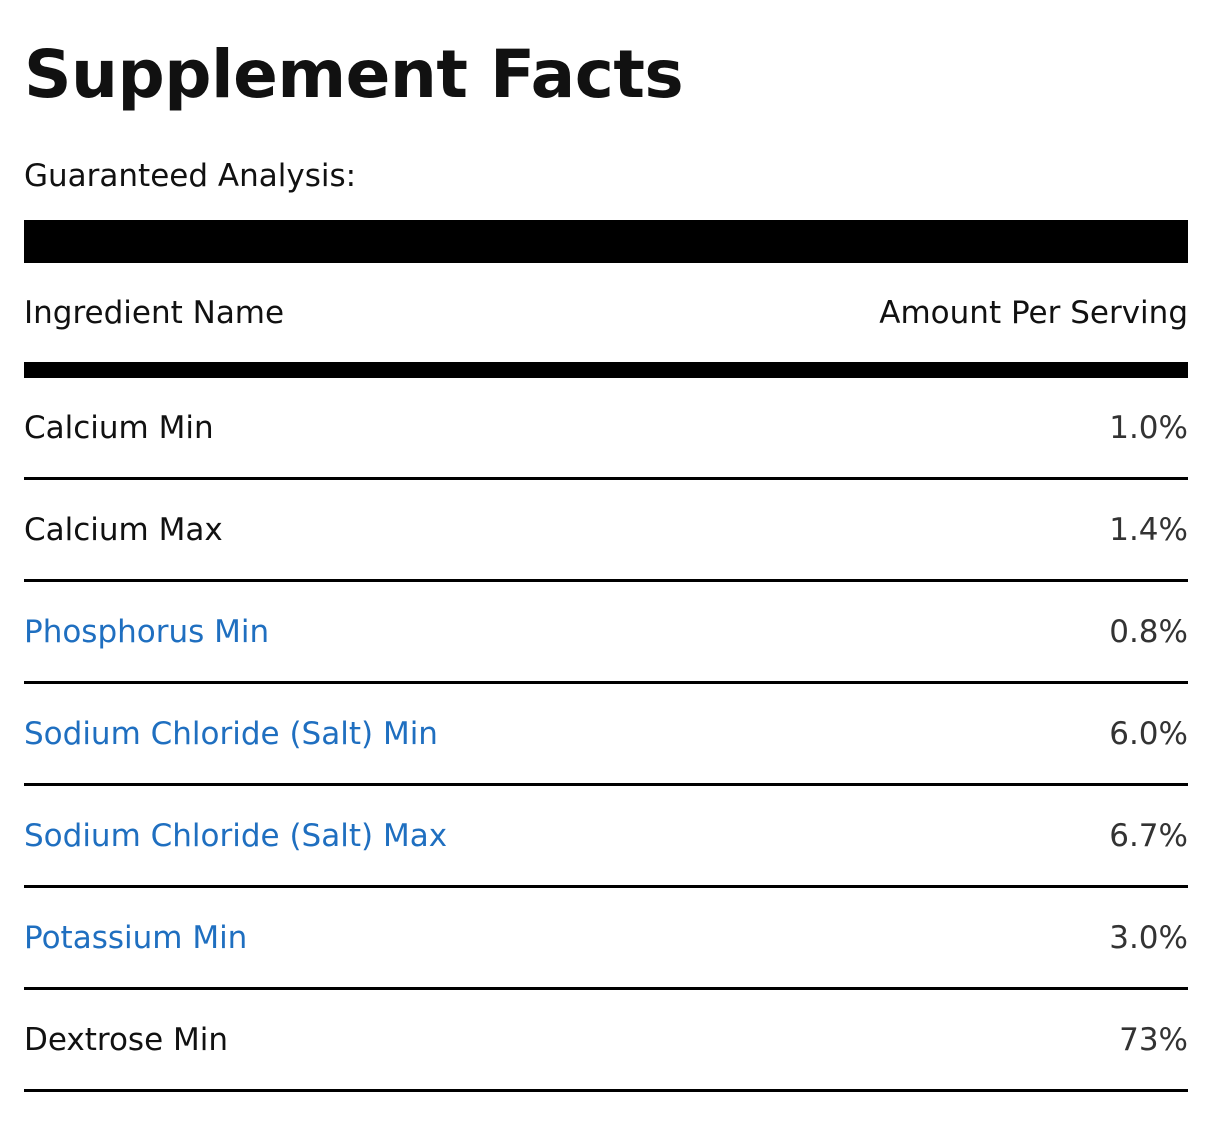  What do you see at coordinates (1148, 733) in the screenshot?
I see `ingredient-amount: 6.0%` at bounding box center [1148, 733].